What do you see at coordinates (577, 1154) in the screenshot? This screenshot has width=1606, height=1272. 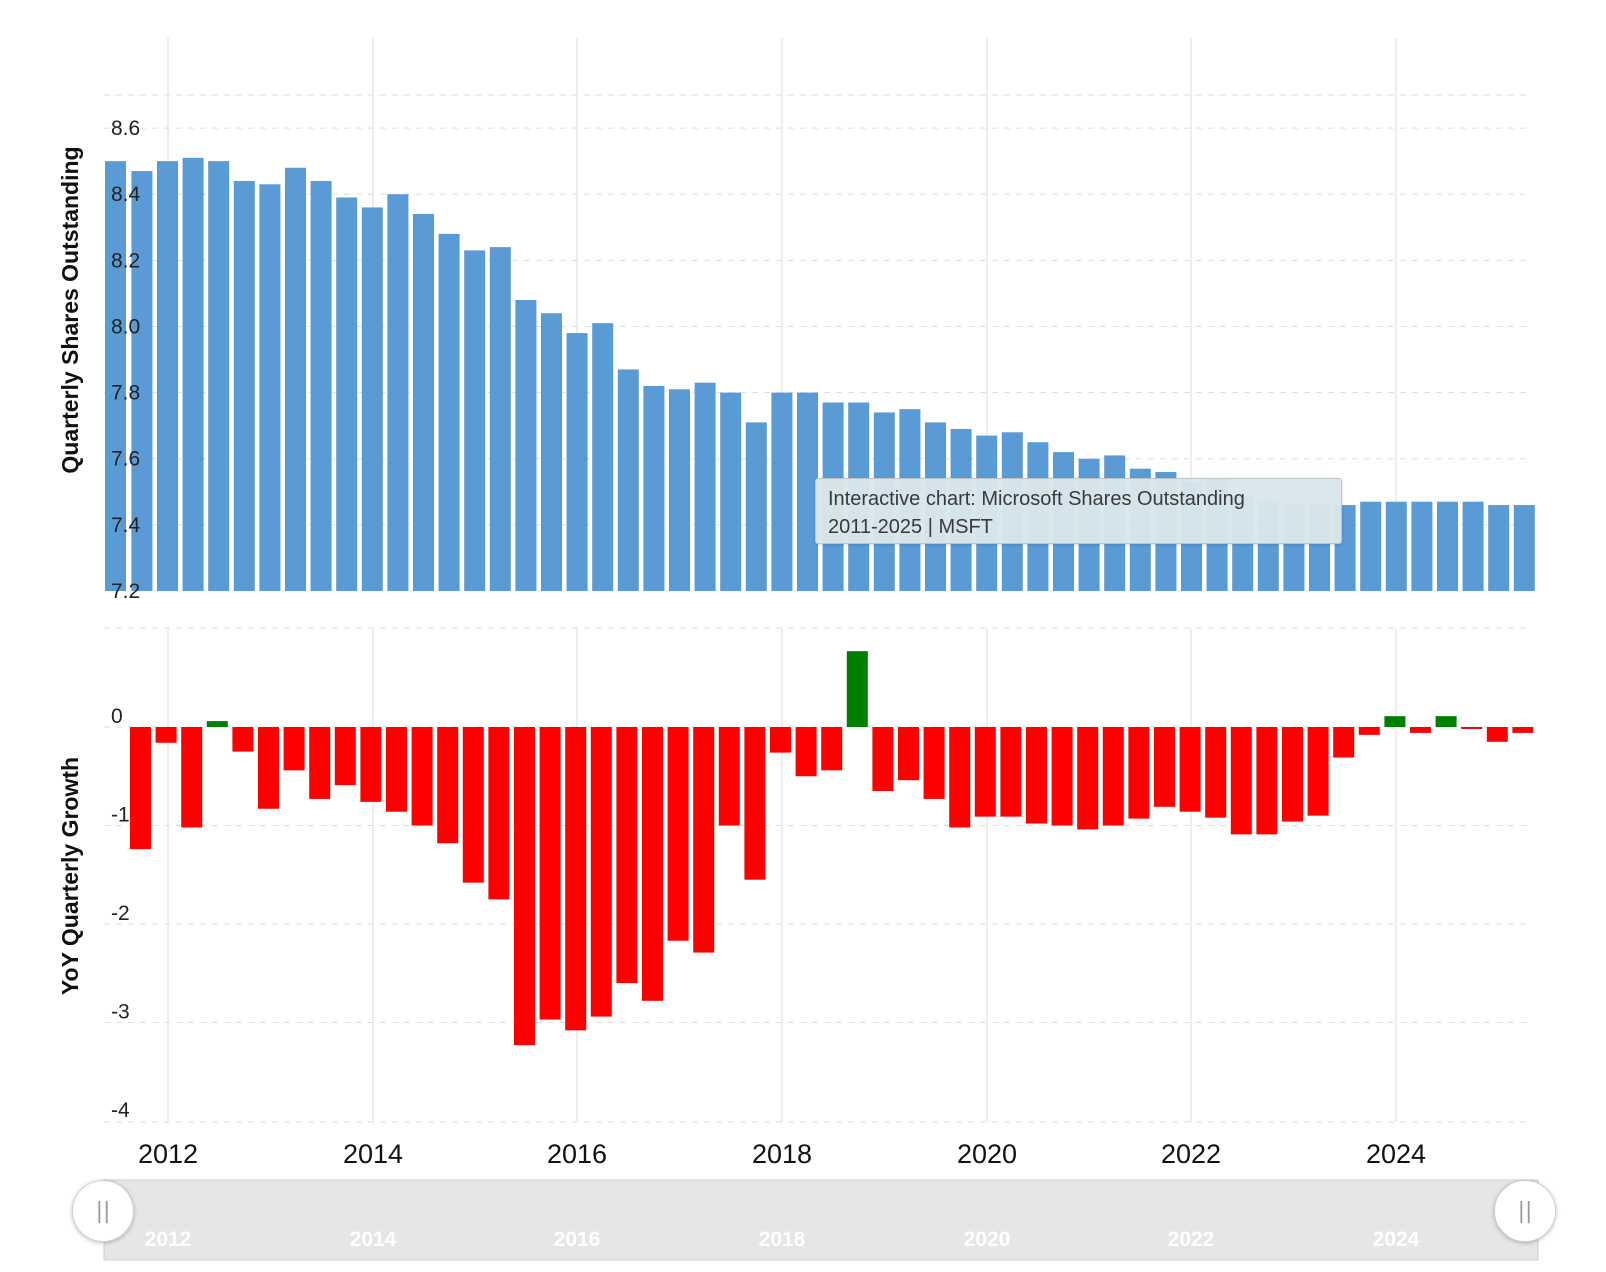 I see `x-tick-label: 2016` at bounding box center [577, 1154].